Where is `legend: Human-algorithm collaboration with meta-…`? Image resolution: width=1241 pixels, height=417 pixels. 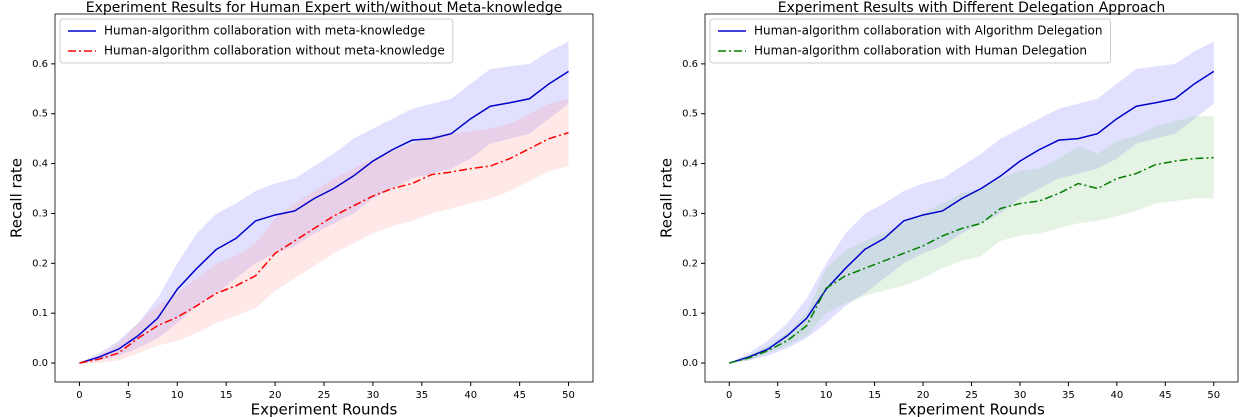 legend: Human-algorithm collaboration with meta-… is located at coordinates (256, 41).